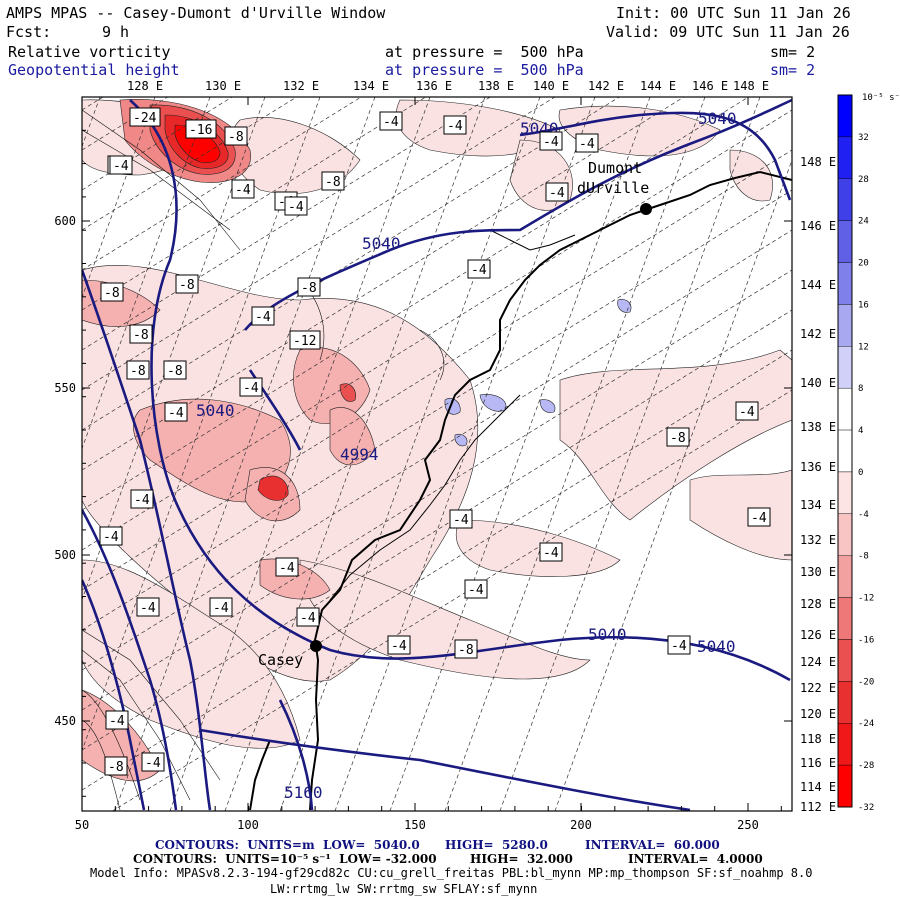  I want to click on colorbar-label: 32, so click(863, 138).